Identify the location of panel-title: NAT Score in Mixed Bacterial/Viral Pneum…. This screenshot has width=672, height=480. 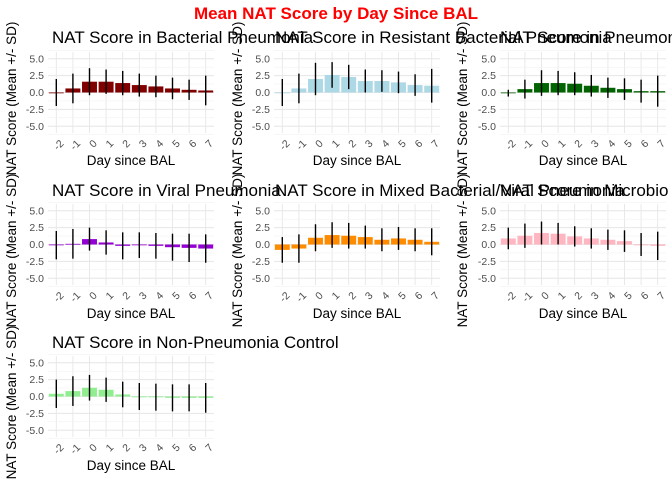
(450, 190).